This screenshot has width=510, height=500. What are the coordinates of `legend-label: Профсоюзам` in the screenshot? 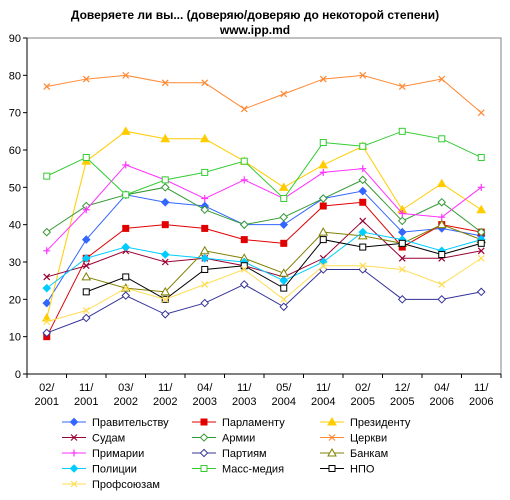 It's located at (126, 485).